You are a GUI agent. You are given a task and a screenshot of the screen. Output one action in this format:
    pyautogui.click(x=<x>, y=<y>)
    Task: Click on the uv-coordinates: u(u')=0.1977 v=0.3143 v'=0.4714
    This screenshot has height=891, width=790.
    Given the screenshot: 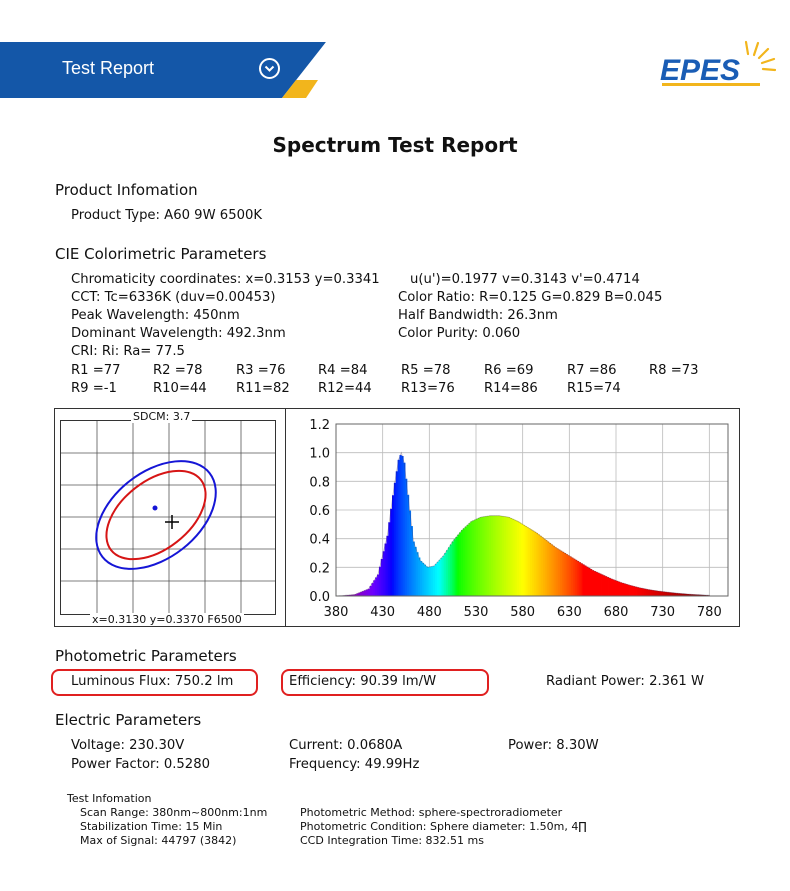 What is the action you would take?
    pyautogui.click(x=525, y=279)
    